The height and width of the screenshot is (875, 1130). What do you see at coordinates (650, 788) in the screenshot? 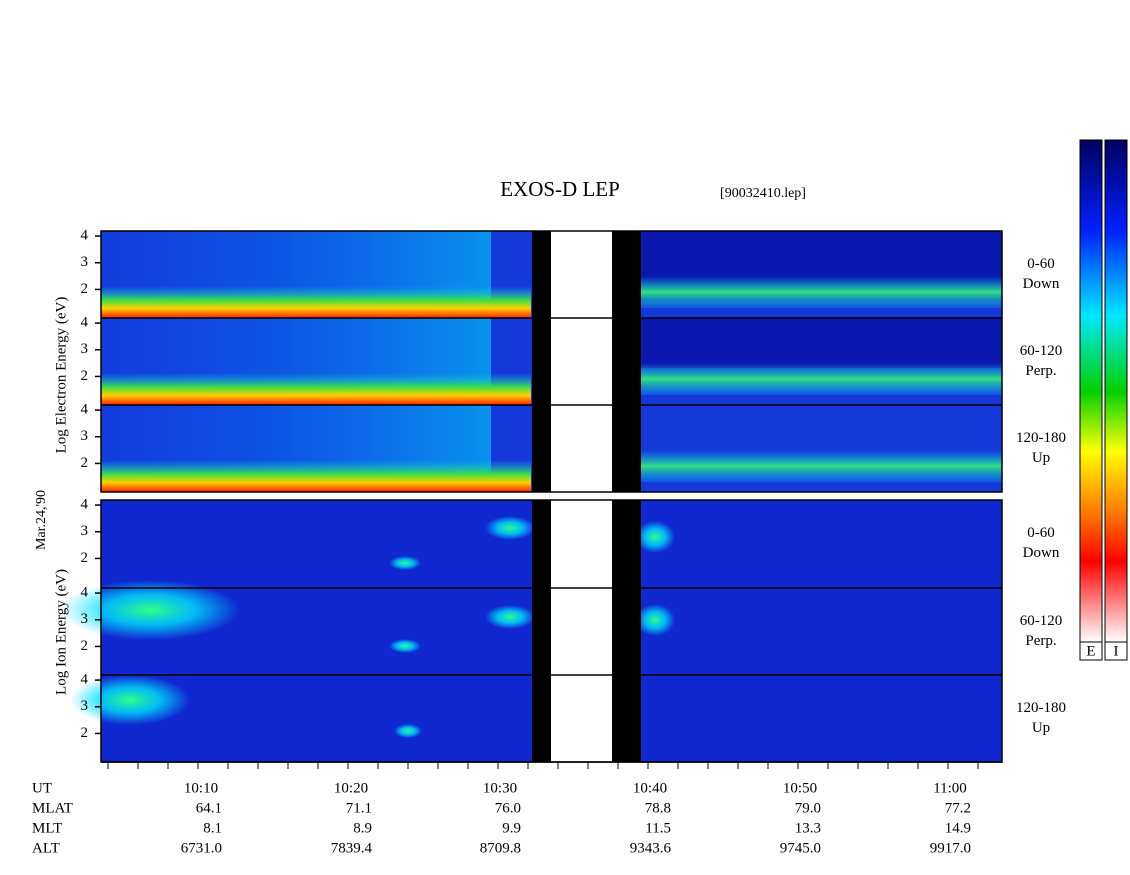
I see `time-label: 10:40` at bounding box center [650, 788].